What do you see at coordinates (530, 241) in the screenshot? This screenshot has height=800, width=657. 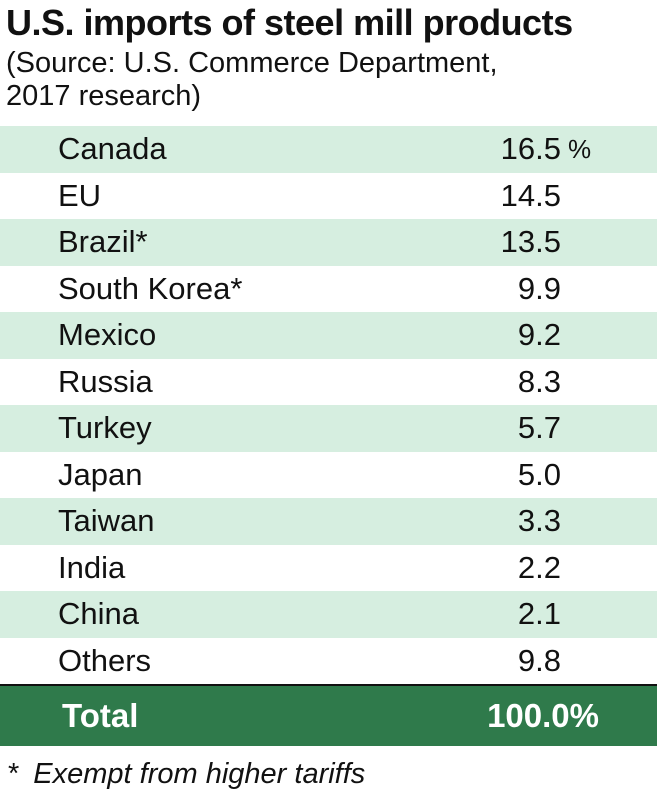 I see `share-value: 13.5` at bounding box center [530, 241].